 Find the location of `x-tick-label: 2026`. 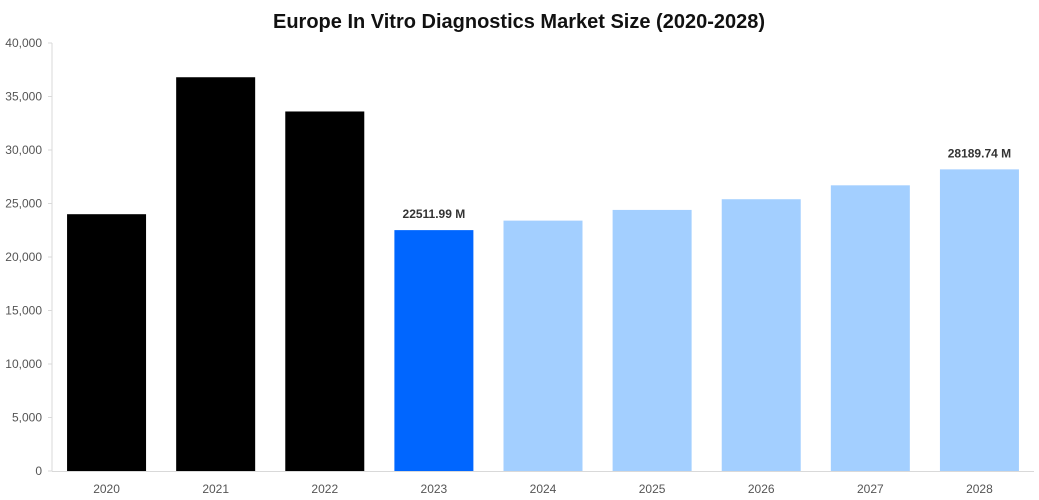

x-tick-label: 2026 is located at coordinates (761, 489).